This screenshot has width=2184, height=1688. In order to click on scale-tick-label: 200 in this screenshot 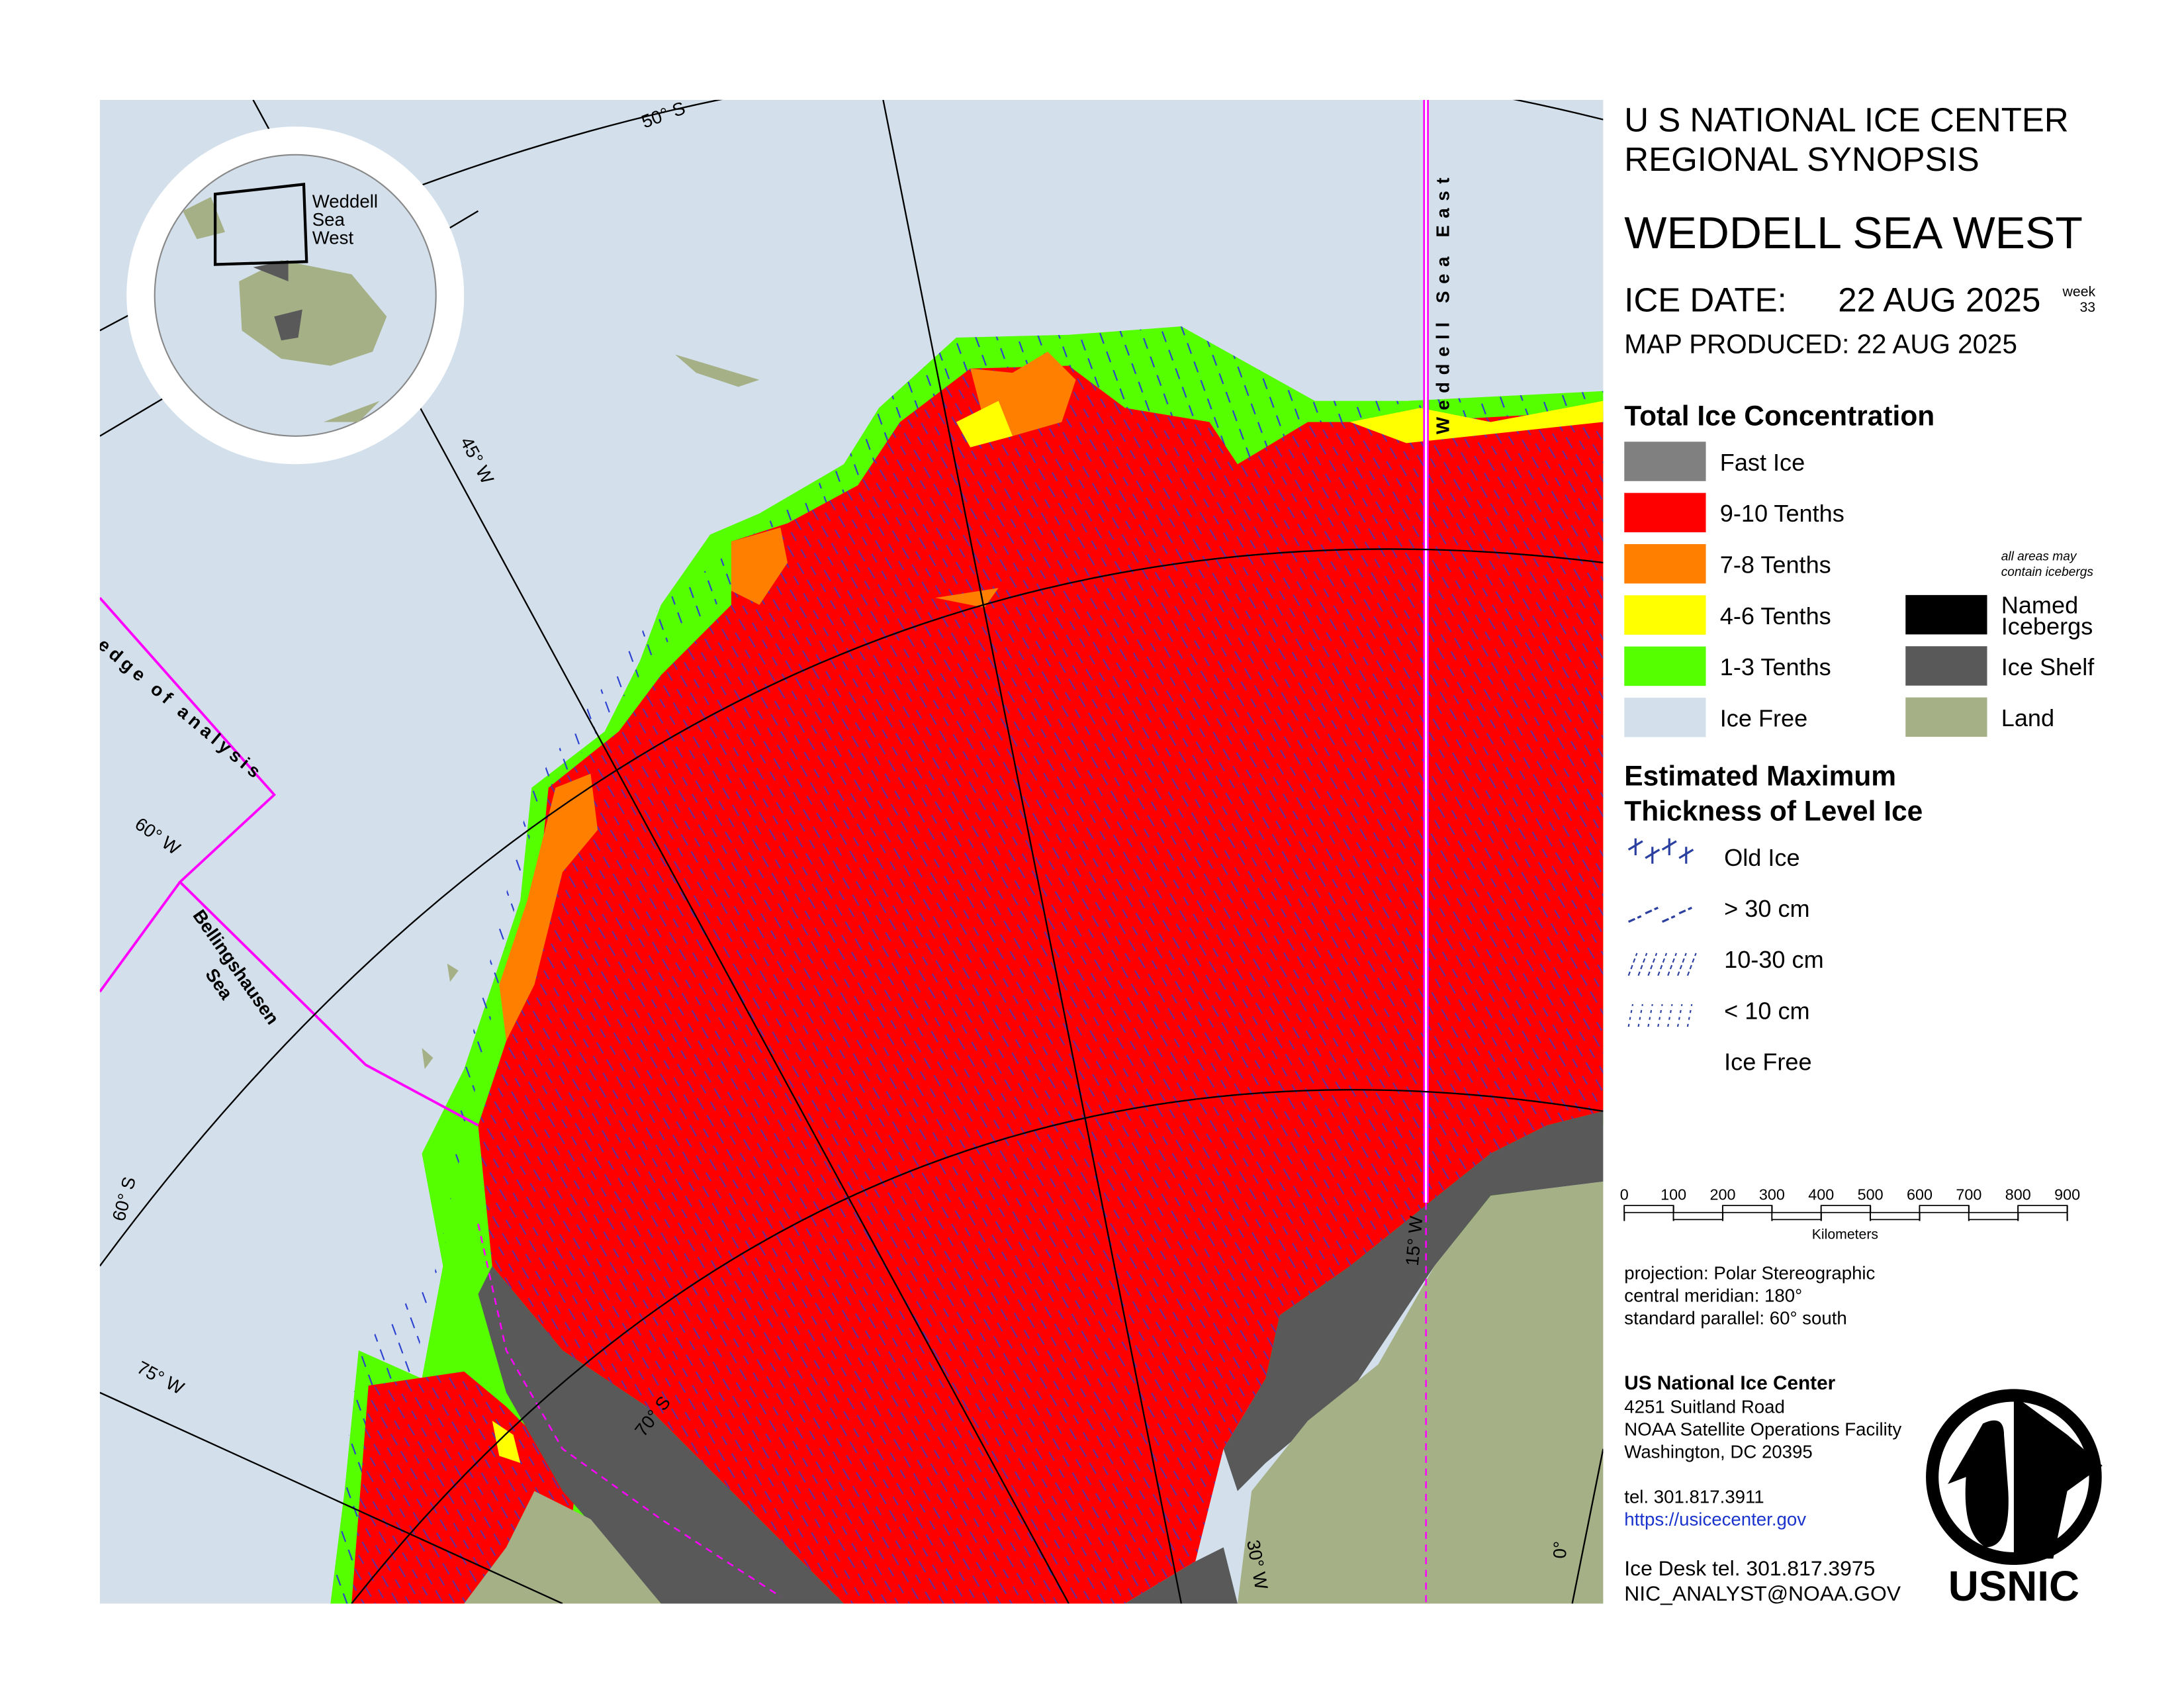, I will do `click(1723, 1194)`.